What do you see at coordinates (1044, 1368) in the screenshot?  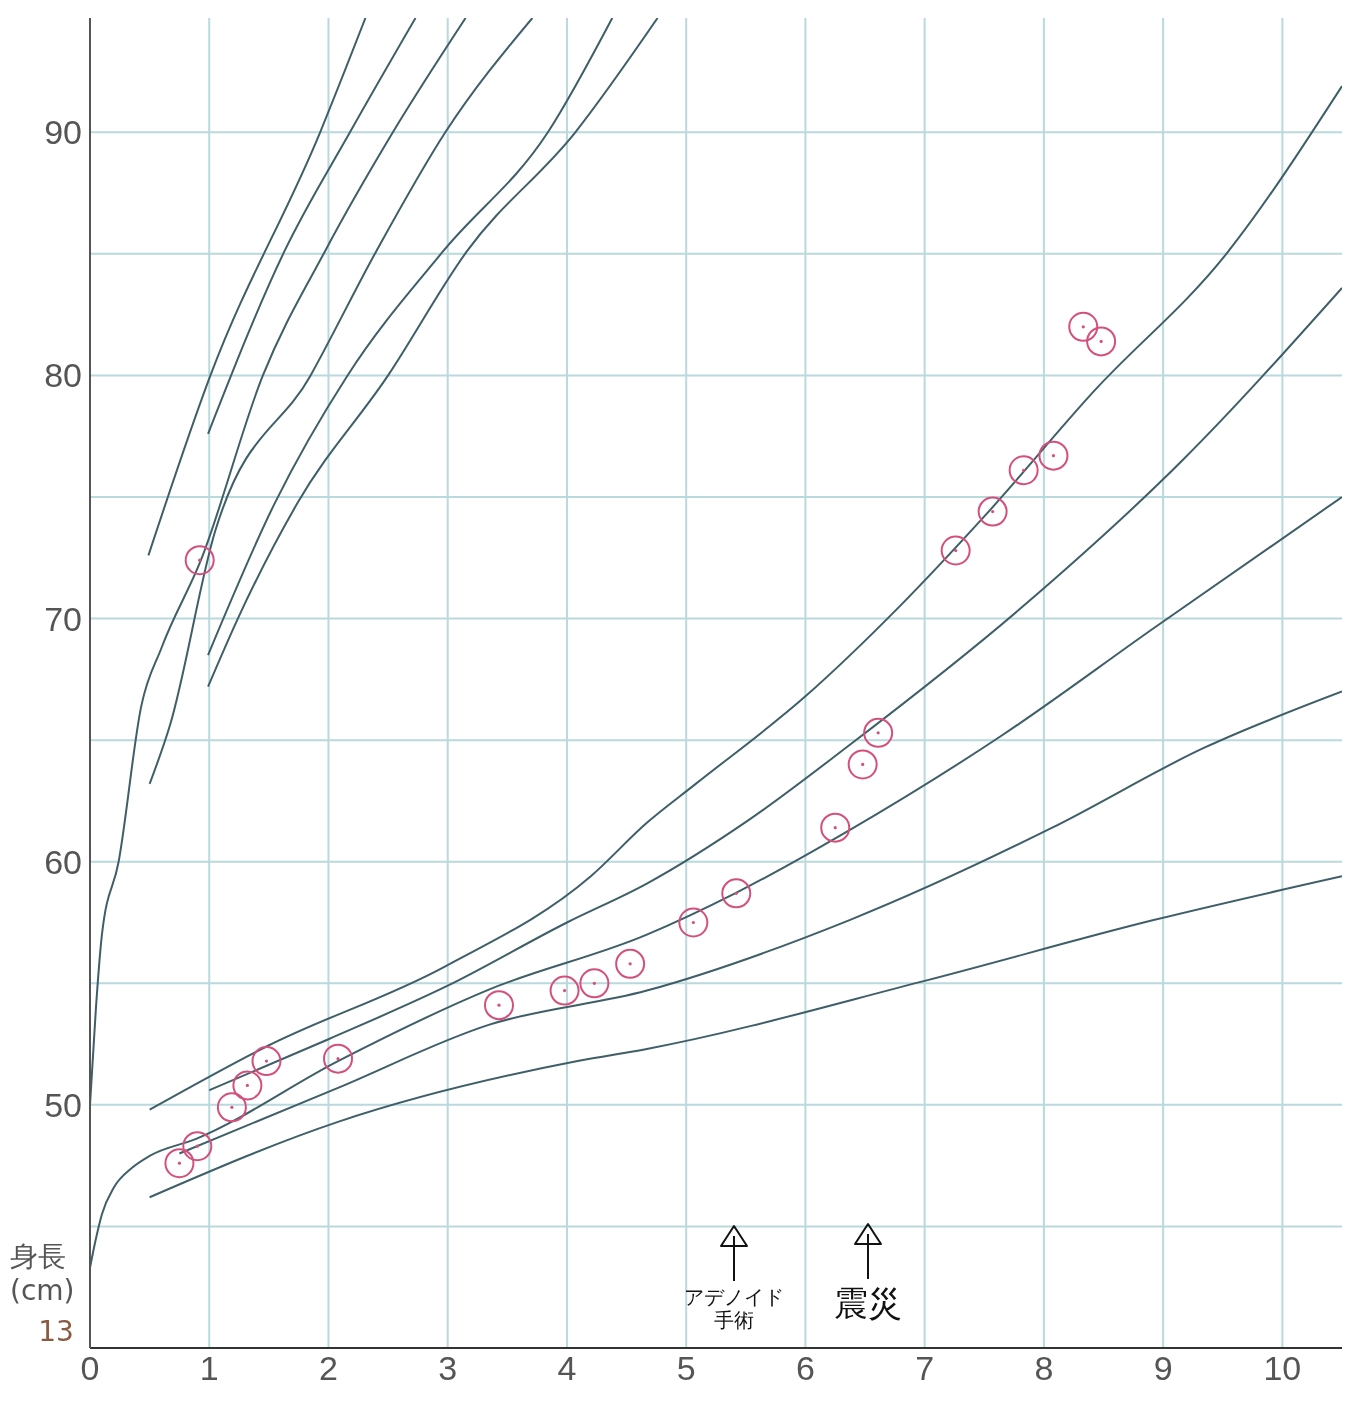 I see `x-tick-label: 8` at bounding box center [1044, 1368].